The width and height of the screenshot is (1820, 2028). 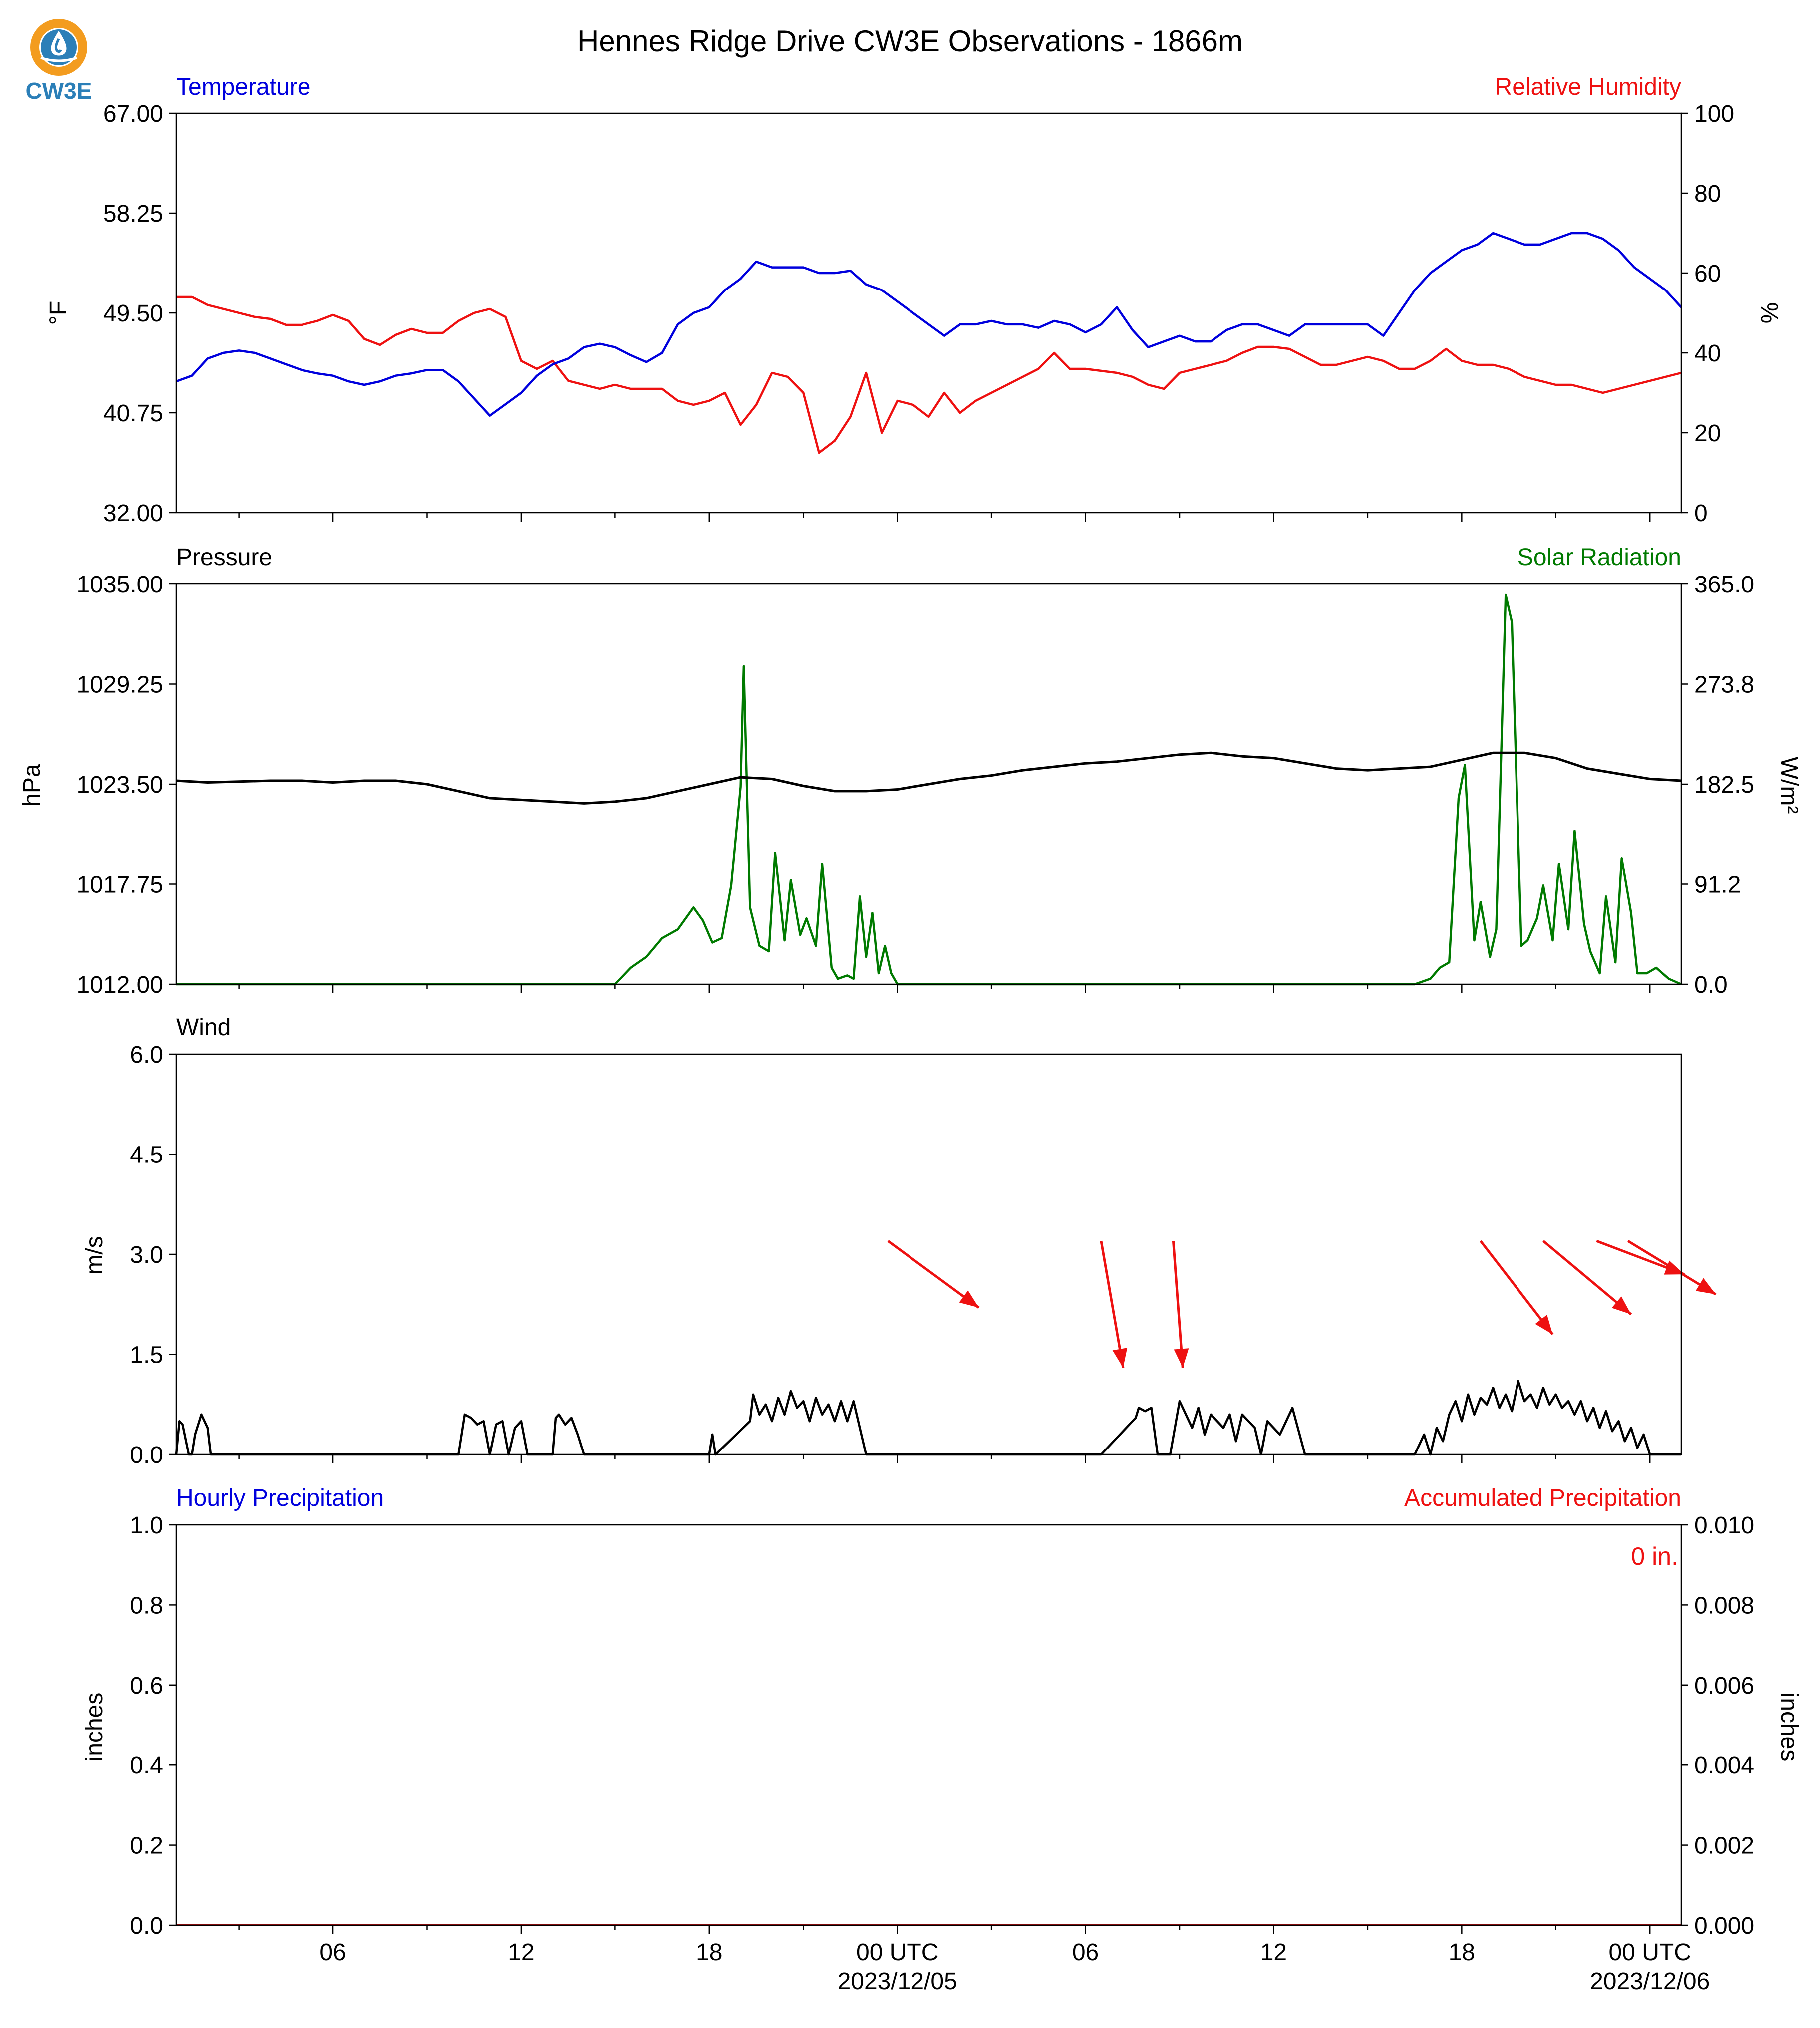 What do you see at coordinates (243, 87) in the screenshot?
I see `temperature-title: Temperature` at bounding box center [243, 87].